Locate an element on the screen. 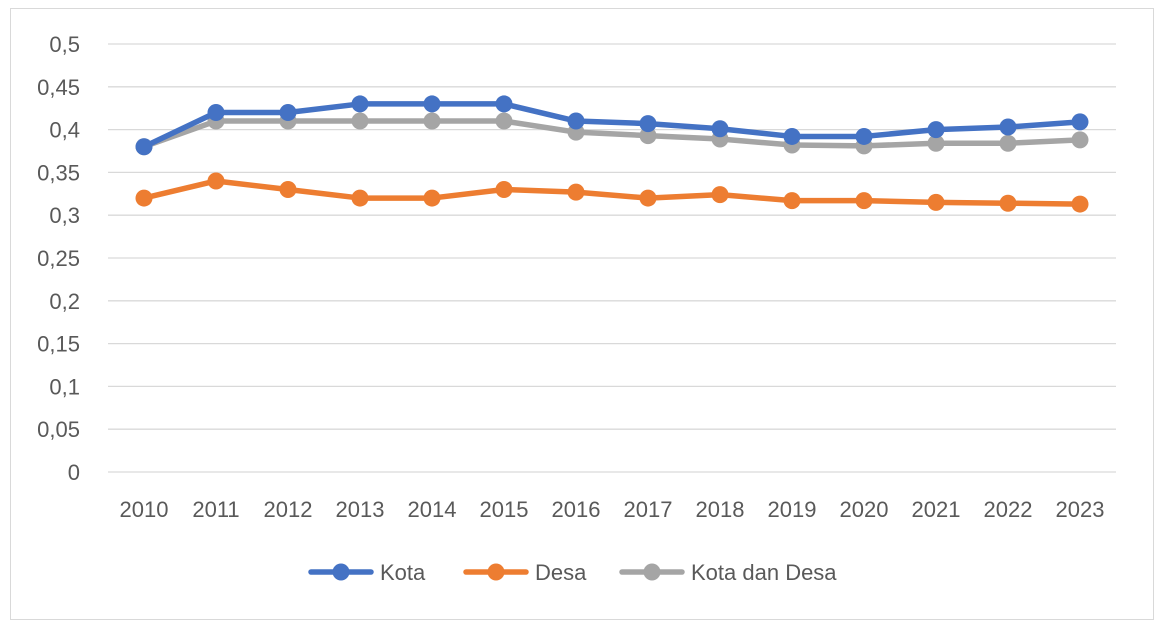 The width and height of the screenshot is (1162, 628). x-tick-label: 2018 is located at coordinates (720, 509).